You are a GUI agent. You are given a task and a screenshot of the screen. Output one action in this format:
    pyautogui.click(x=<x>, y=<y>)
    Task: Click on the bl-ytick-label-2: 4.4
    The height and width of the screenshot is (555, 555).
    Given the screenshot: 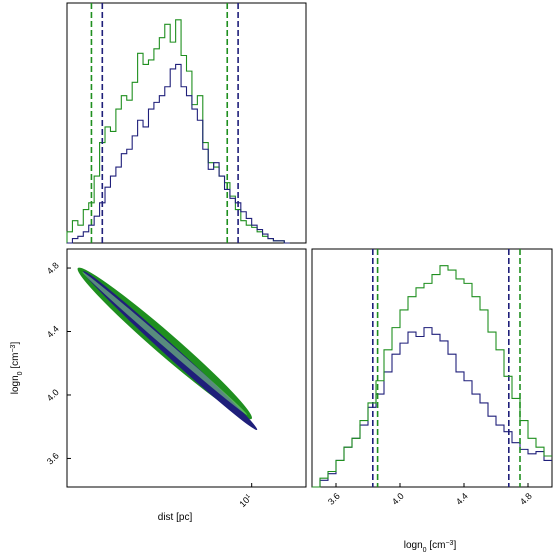 What is the action you would take?
    pyautogui.click(x=53, y=332)
    